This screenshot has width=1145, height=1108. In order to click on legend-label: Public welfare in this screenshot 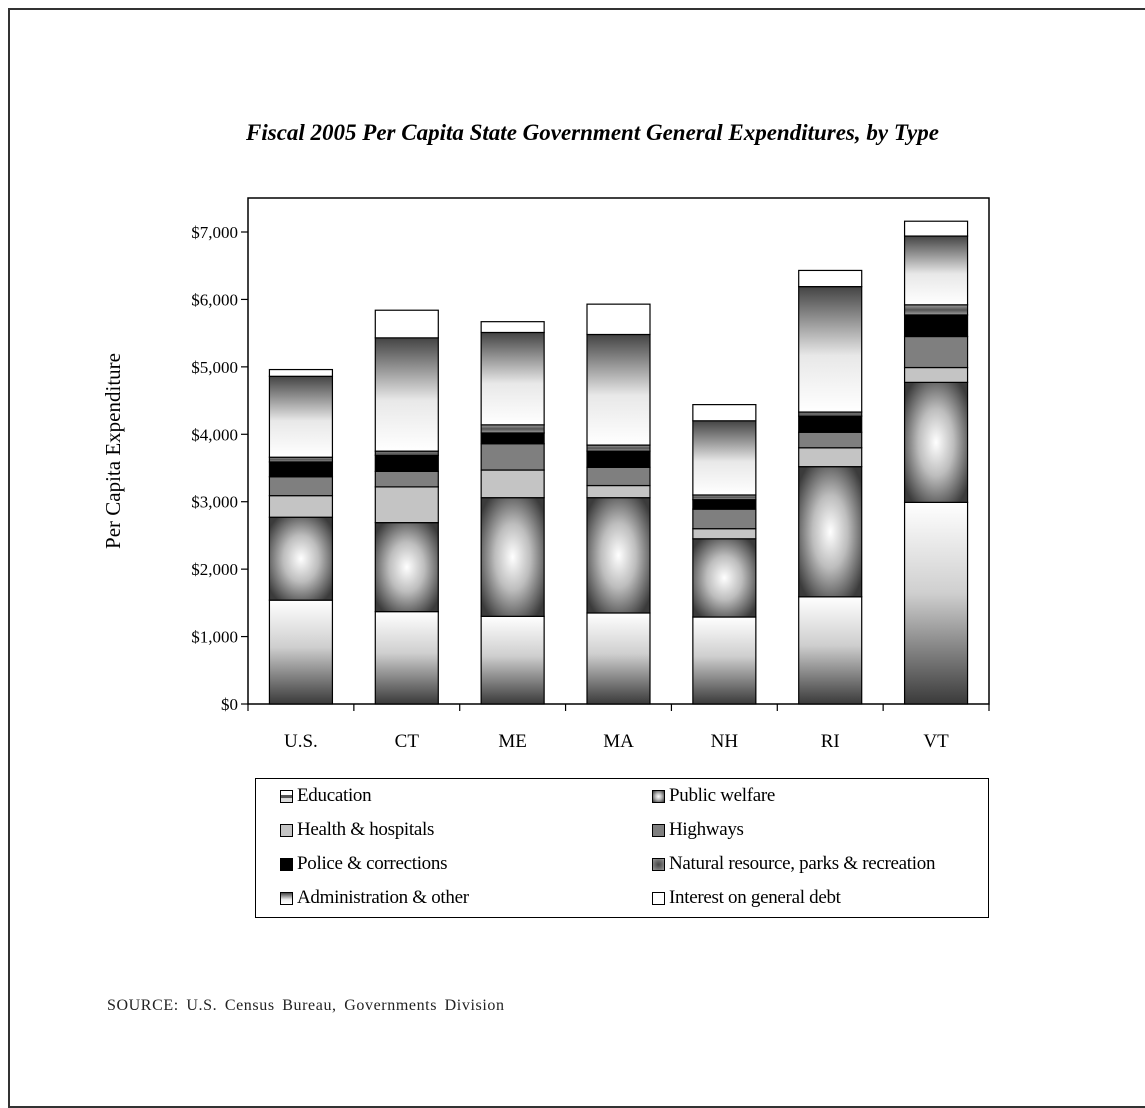, I will do `click(722, 795)`.